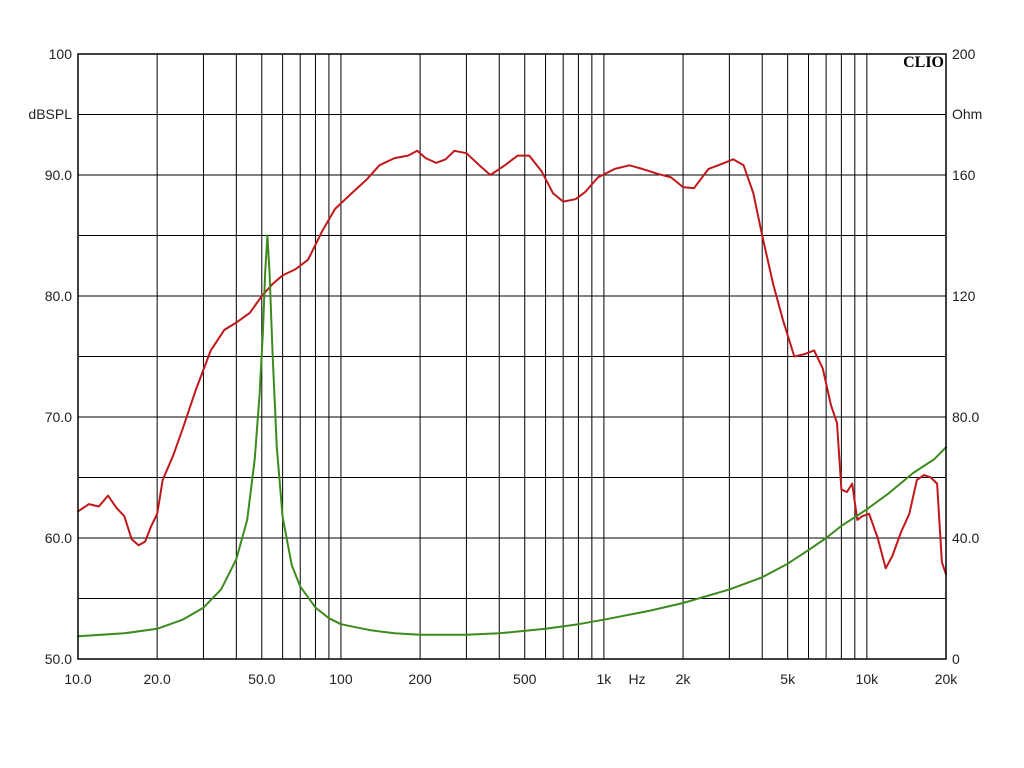  What do you see at coordinates (967, 114) in the screenshot?
I see `y-axis-right-label: Ohm` at bounding box center [967, 114].